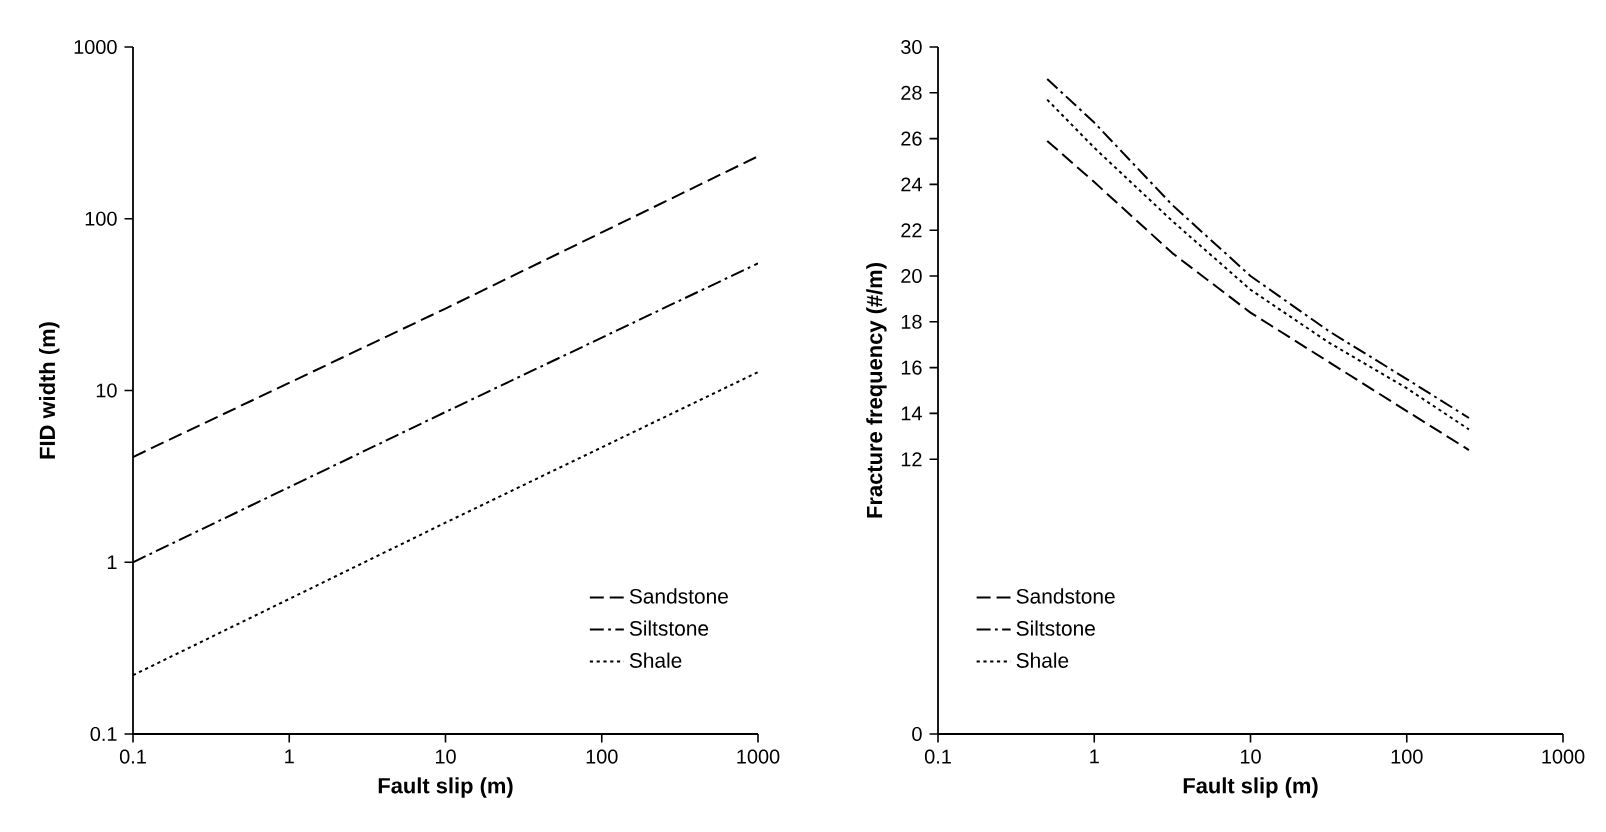 This screenshot has height=832, width=1606. Describe the element at coordinates (112, 562) in the screenshot. I see `y-tick-label: 1` at that location.